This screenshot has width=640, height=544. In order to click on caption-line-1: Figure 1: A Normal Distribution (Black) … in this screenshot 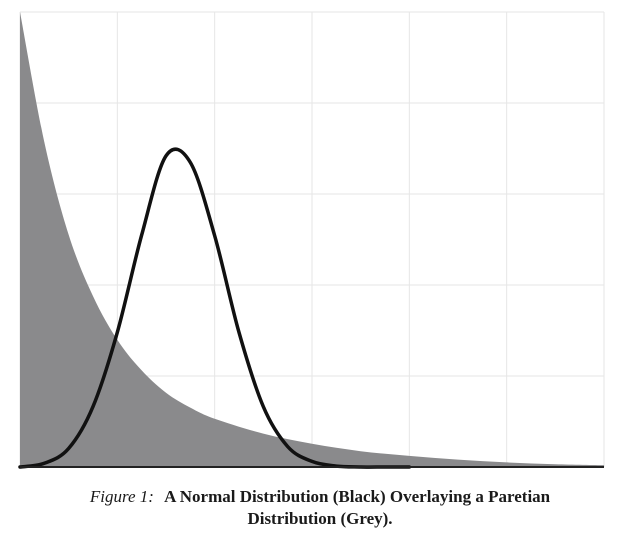, I will do `click(320, 497)`.